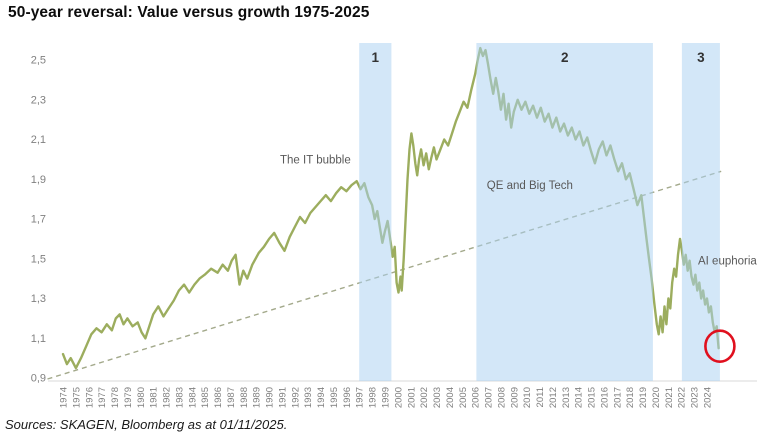  What do you see at coordinates (708, 397) in the screenshot?
I see `x-tick-2024: 2024` at bounding box center [708, 397].